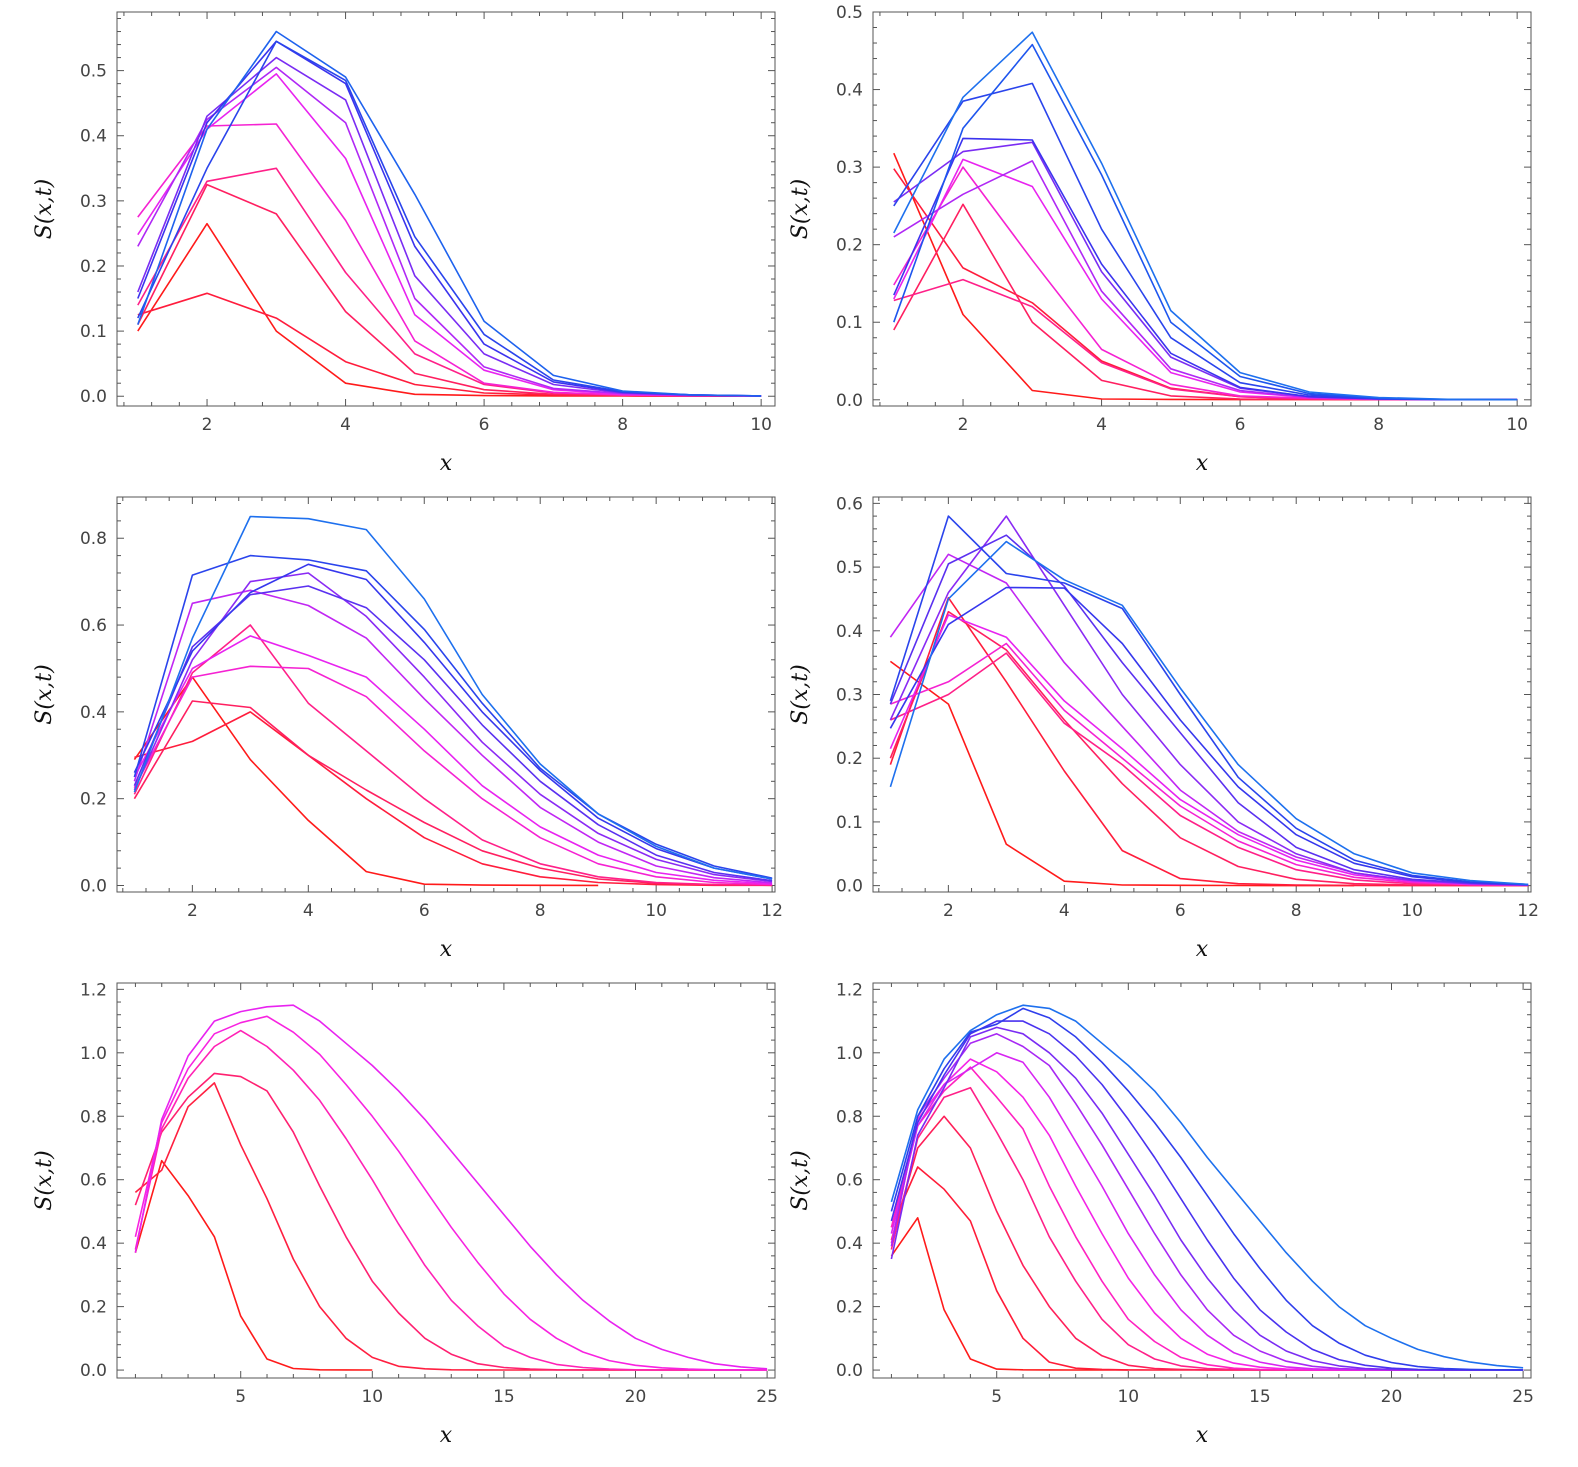 The height and width of the screenshot is (1467, 1578). What do you see at coordinates (767, 1397) in the screenshot?
I see `x-tick-label: 25` at bounding box center [767, 1397].